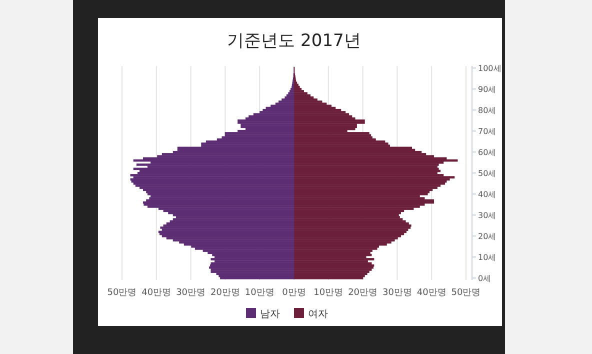 The width and height of the screenshot is (592, 354). I want to click on y-tick-label: 70세, so click(487, 131).